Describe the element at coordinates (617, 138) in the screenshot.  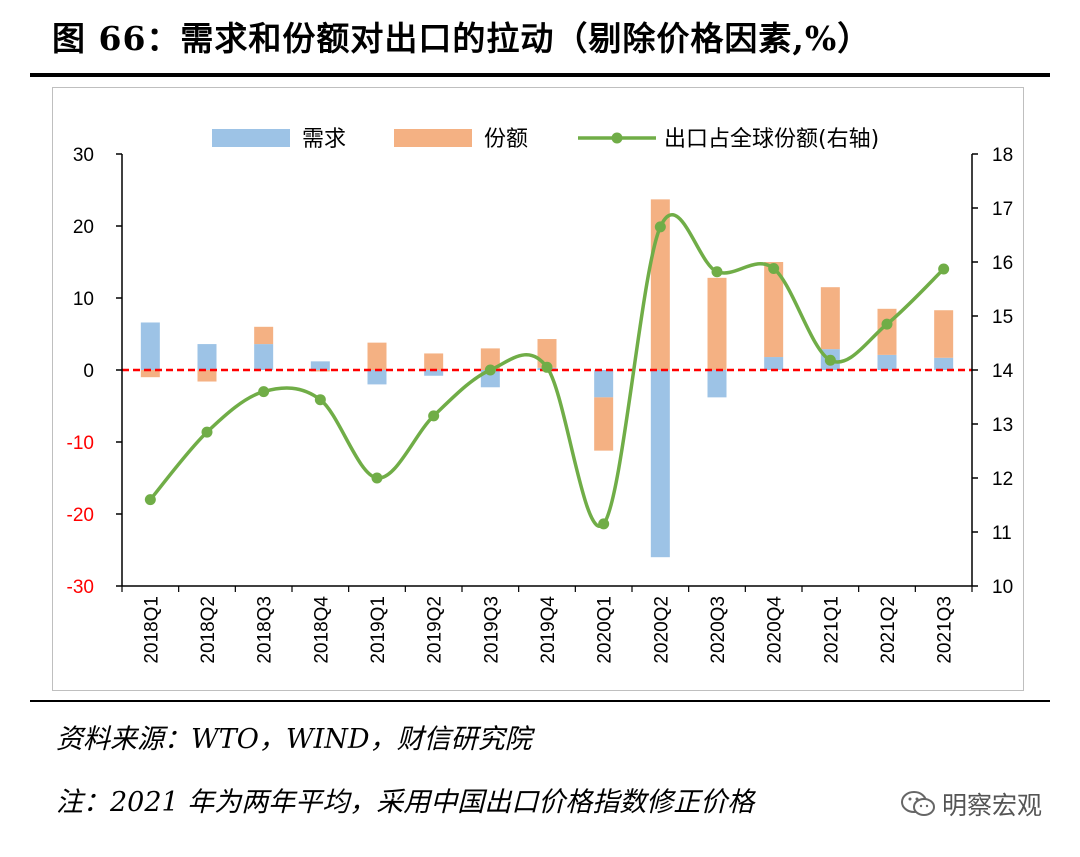
I see `legend-line-marker` at that location.